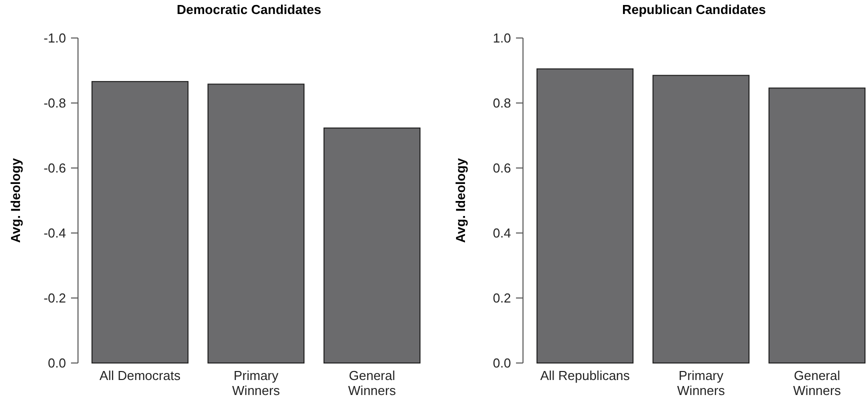  Describe the element at coordinates (55, 168) in the screenshot. I see `y-tick-label: -0.6` at that location.